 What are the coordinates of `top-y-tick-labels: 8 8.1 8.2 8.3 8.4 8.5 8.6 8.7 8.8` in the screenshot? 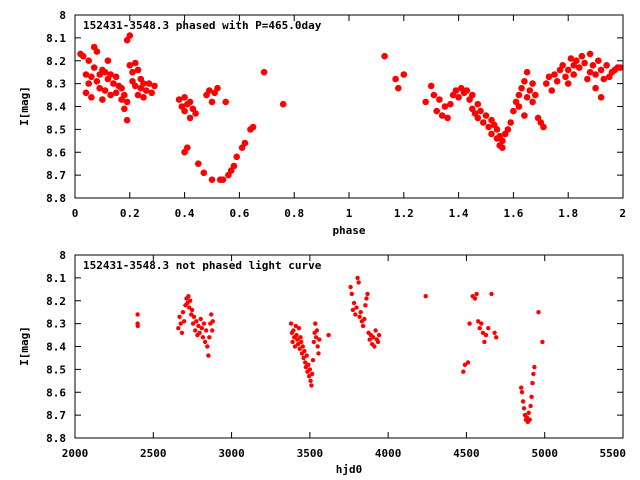 It's located at (56, 107).